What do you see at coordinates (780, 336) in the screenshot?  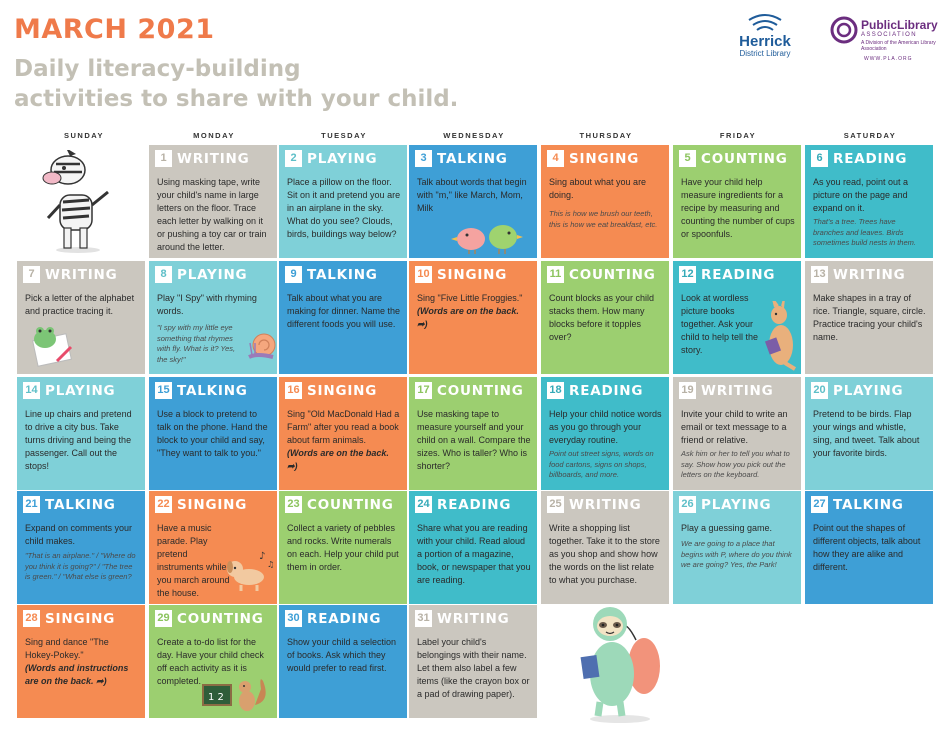 I see `kangaroo-illustration` at bounding box center [780, 336].